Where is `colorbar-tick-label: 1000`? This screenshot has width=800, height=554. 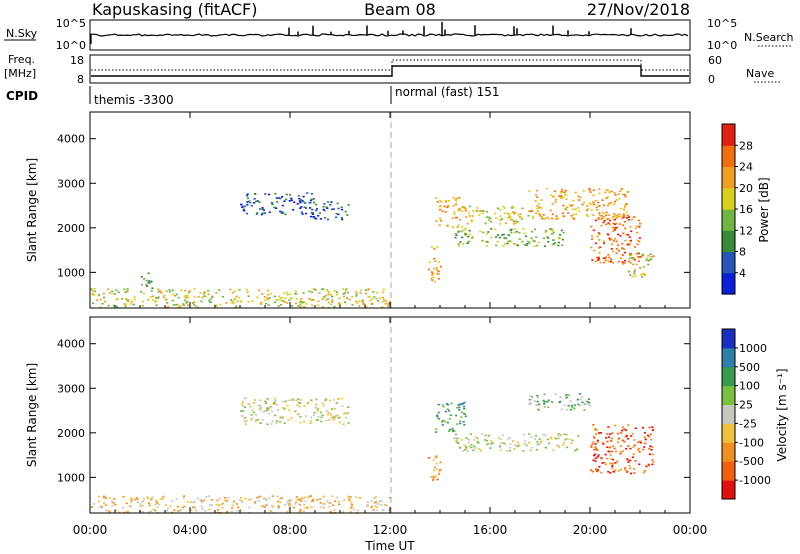
colorbar-tick-label: 1000 is located at coordinates (753, 348).